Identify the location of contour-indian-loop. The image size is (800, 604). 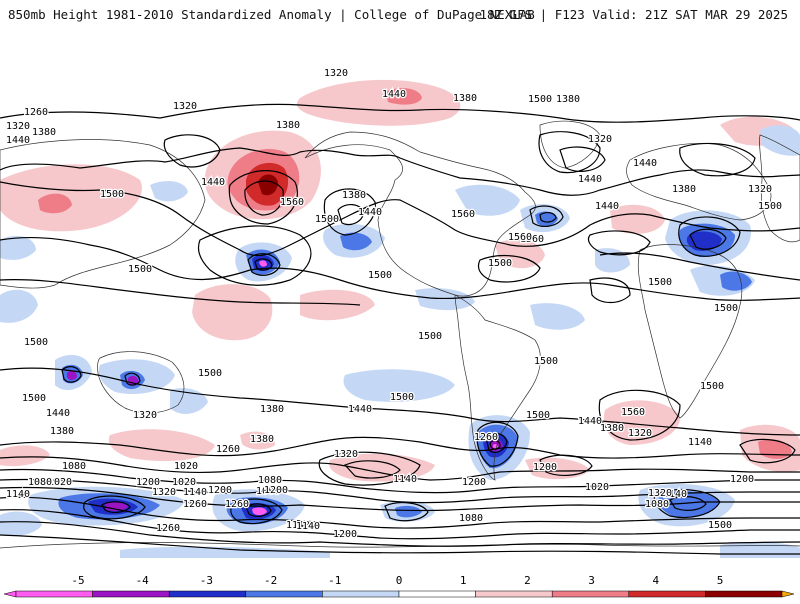
(639, 415).